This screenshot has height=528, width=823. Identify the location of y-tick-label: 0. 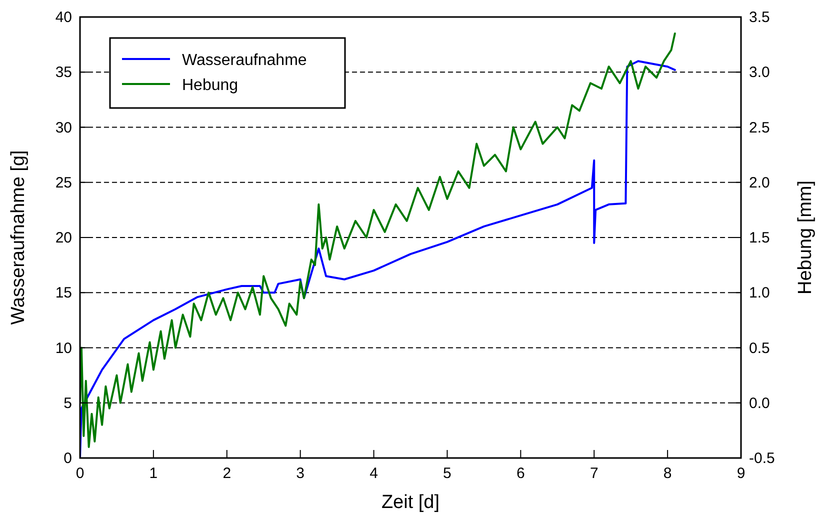
(68, 458).